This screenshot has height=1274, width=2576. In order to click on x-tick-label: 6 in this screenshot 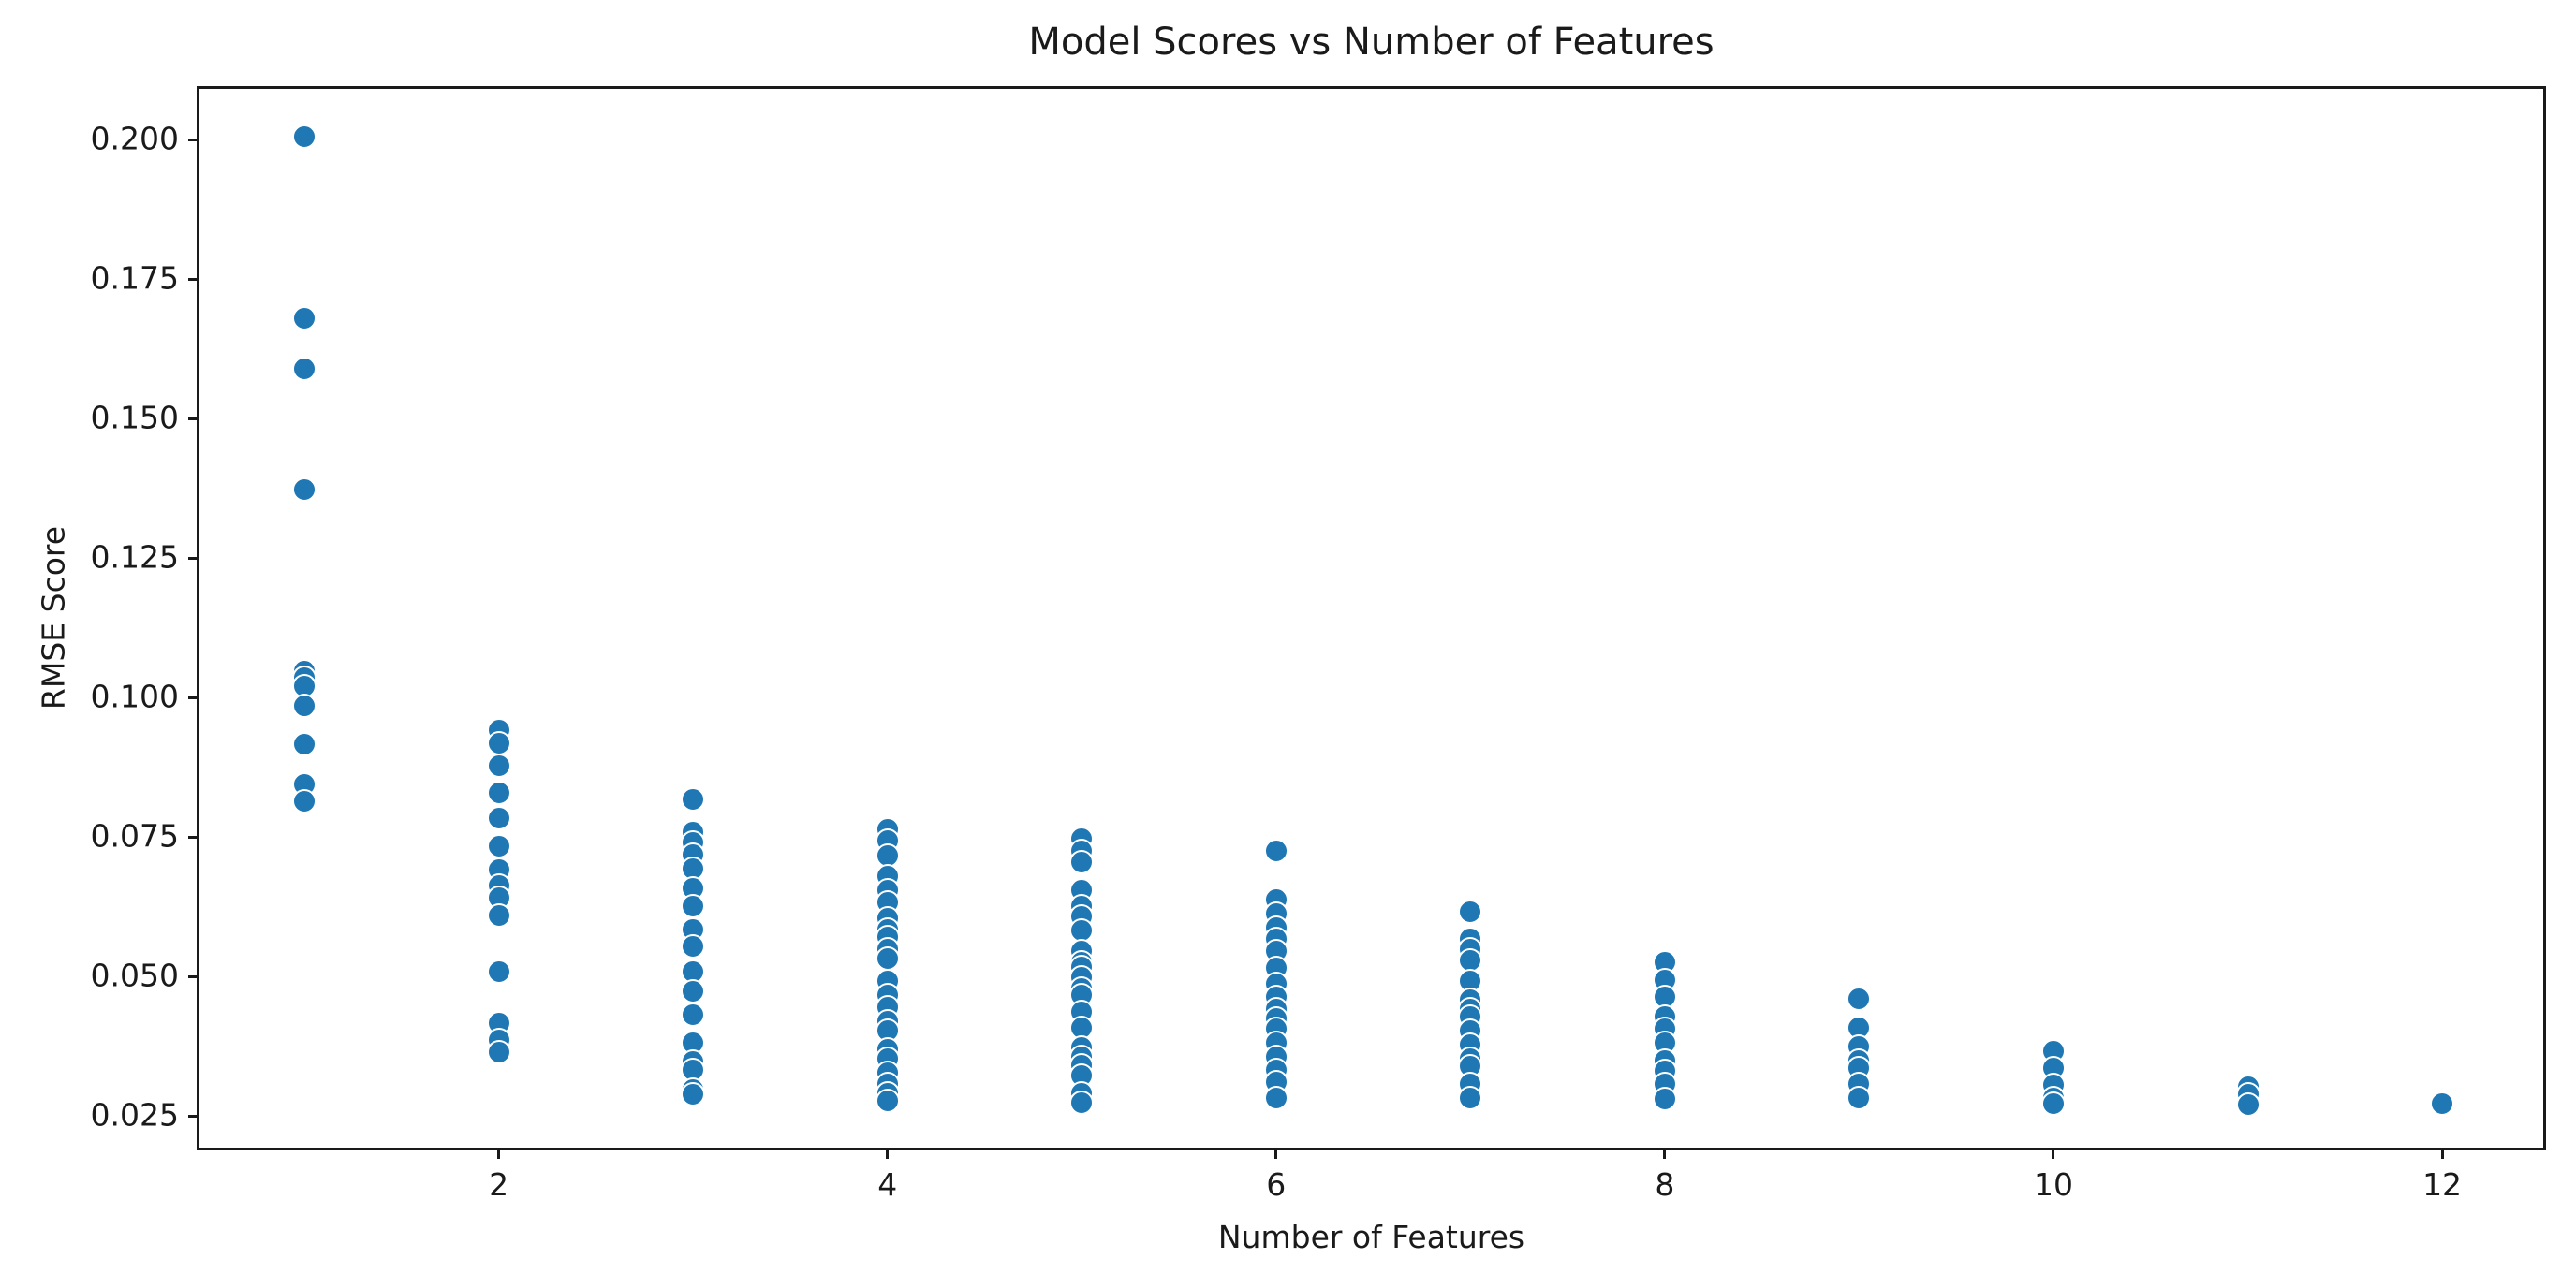, I will do `click(1276, 1184)`.